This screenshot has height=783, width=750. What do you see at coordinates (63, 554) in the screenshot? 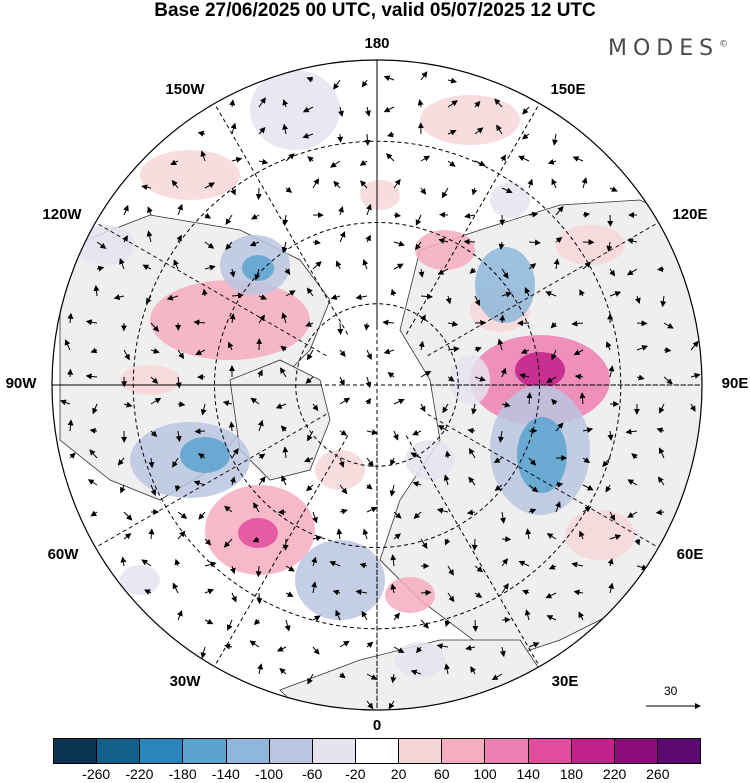
I see `lon-label-60w: 60W` at bounding box center [63, 554].